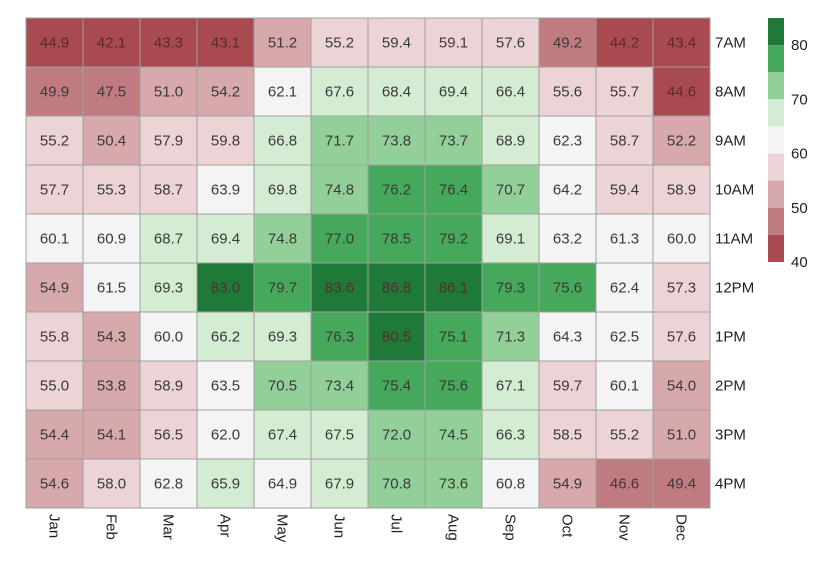  Describe the element at coordinates (168, 141) in the screenshot. I see `cell-value-label: 57.9` at that location.